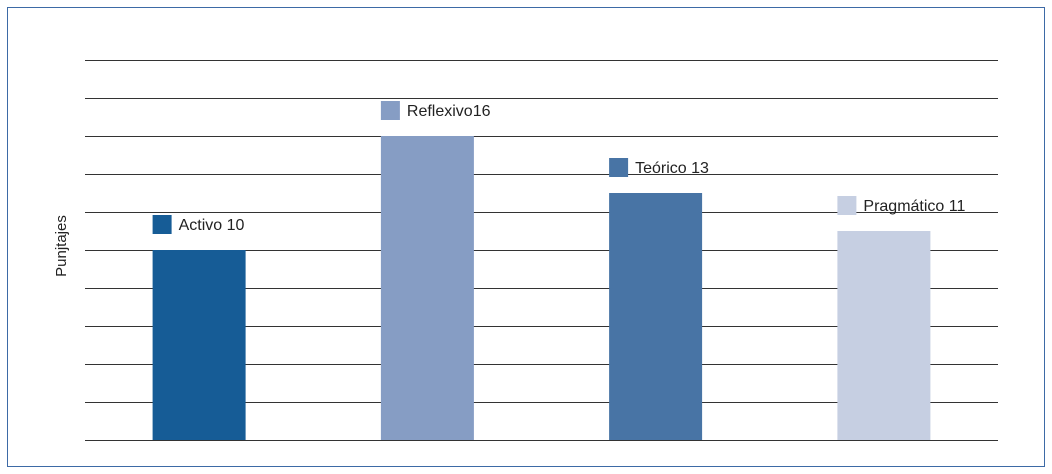 Image resolution: width=1052 pixels, height=474 pixels. I want to click on data-label: Pragmático 11, so click(901, 205).